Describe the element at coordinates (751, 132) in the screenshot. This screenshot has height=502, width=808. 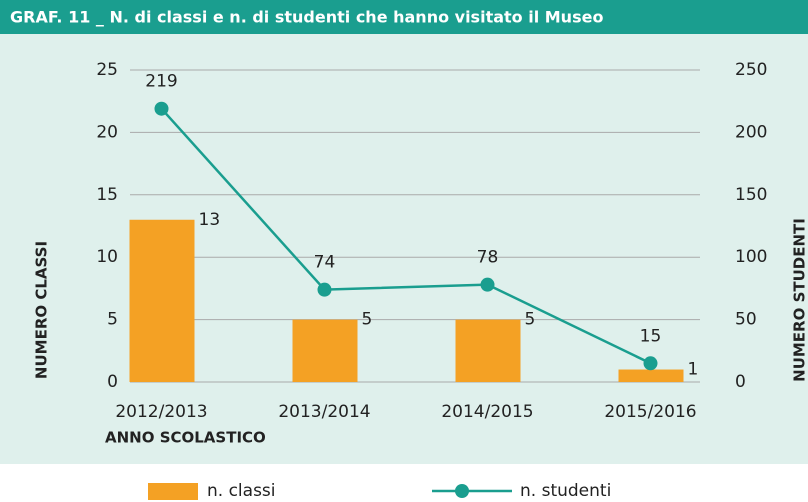
I see `y2-tick-label: 200` at that location.